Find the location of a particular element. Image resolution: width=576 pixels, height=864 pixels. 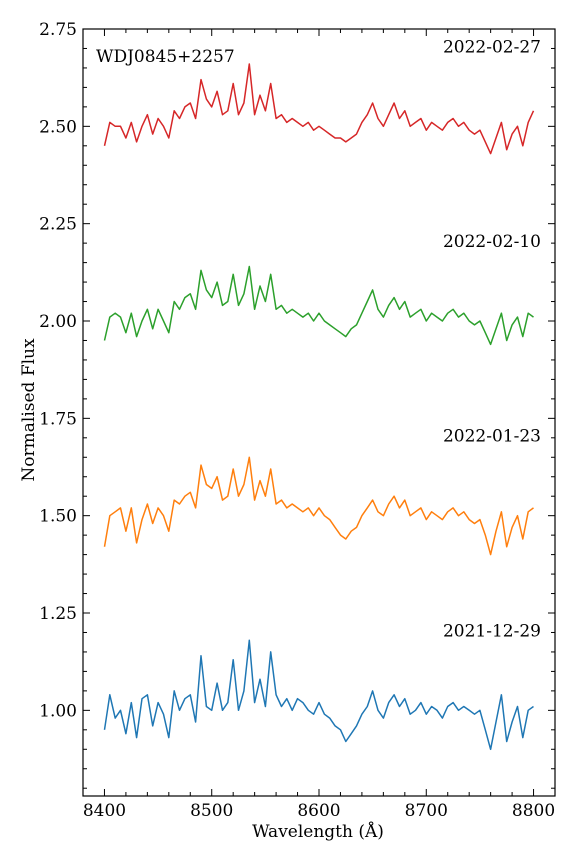

x-tick-label: 8600 is located at coordinates (318, 811).